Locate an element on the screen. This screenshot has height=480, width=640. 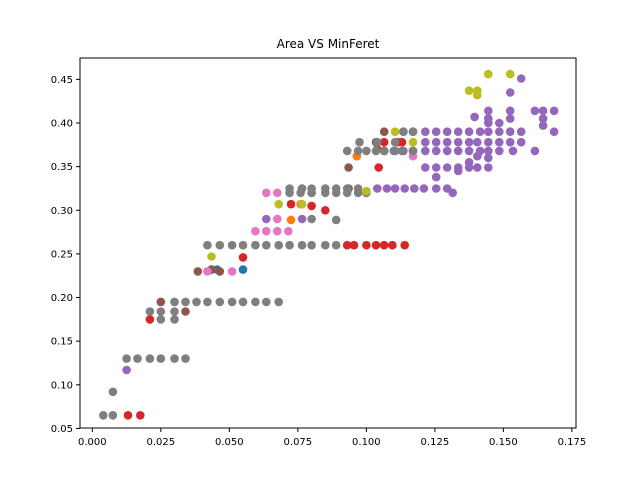
chart-title: Area VS MinFeret is located at coordinates (328, 44).